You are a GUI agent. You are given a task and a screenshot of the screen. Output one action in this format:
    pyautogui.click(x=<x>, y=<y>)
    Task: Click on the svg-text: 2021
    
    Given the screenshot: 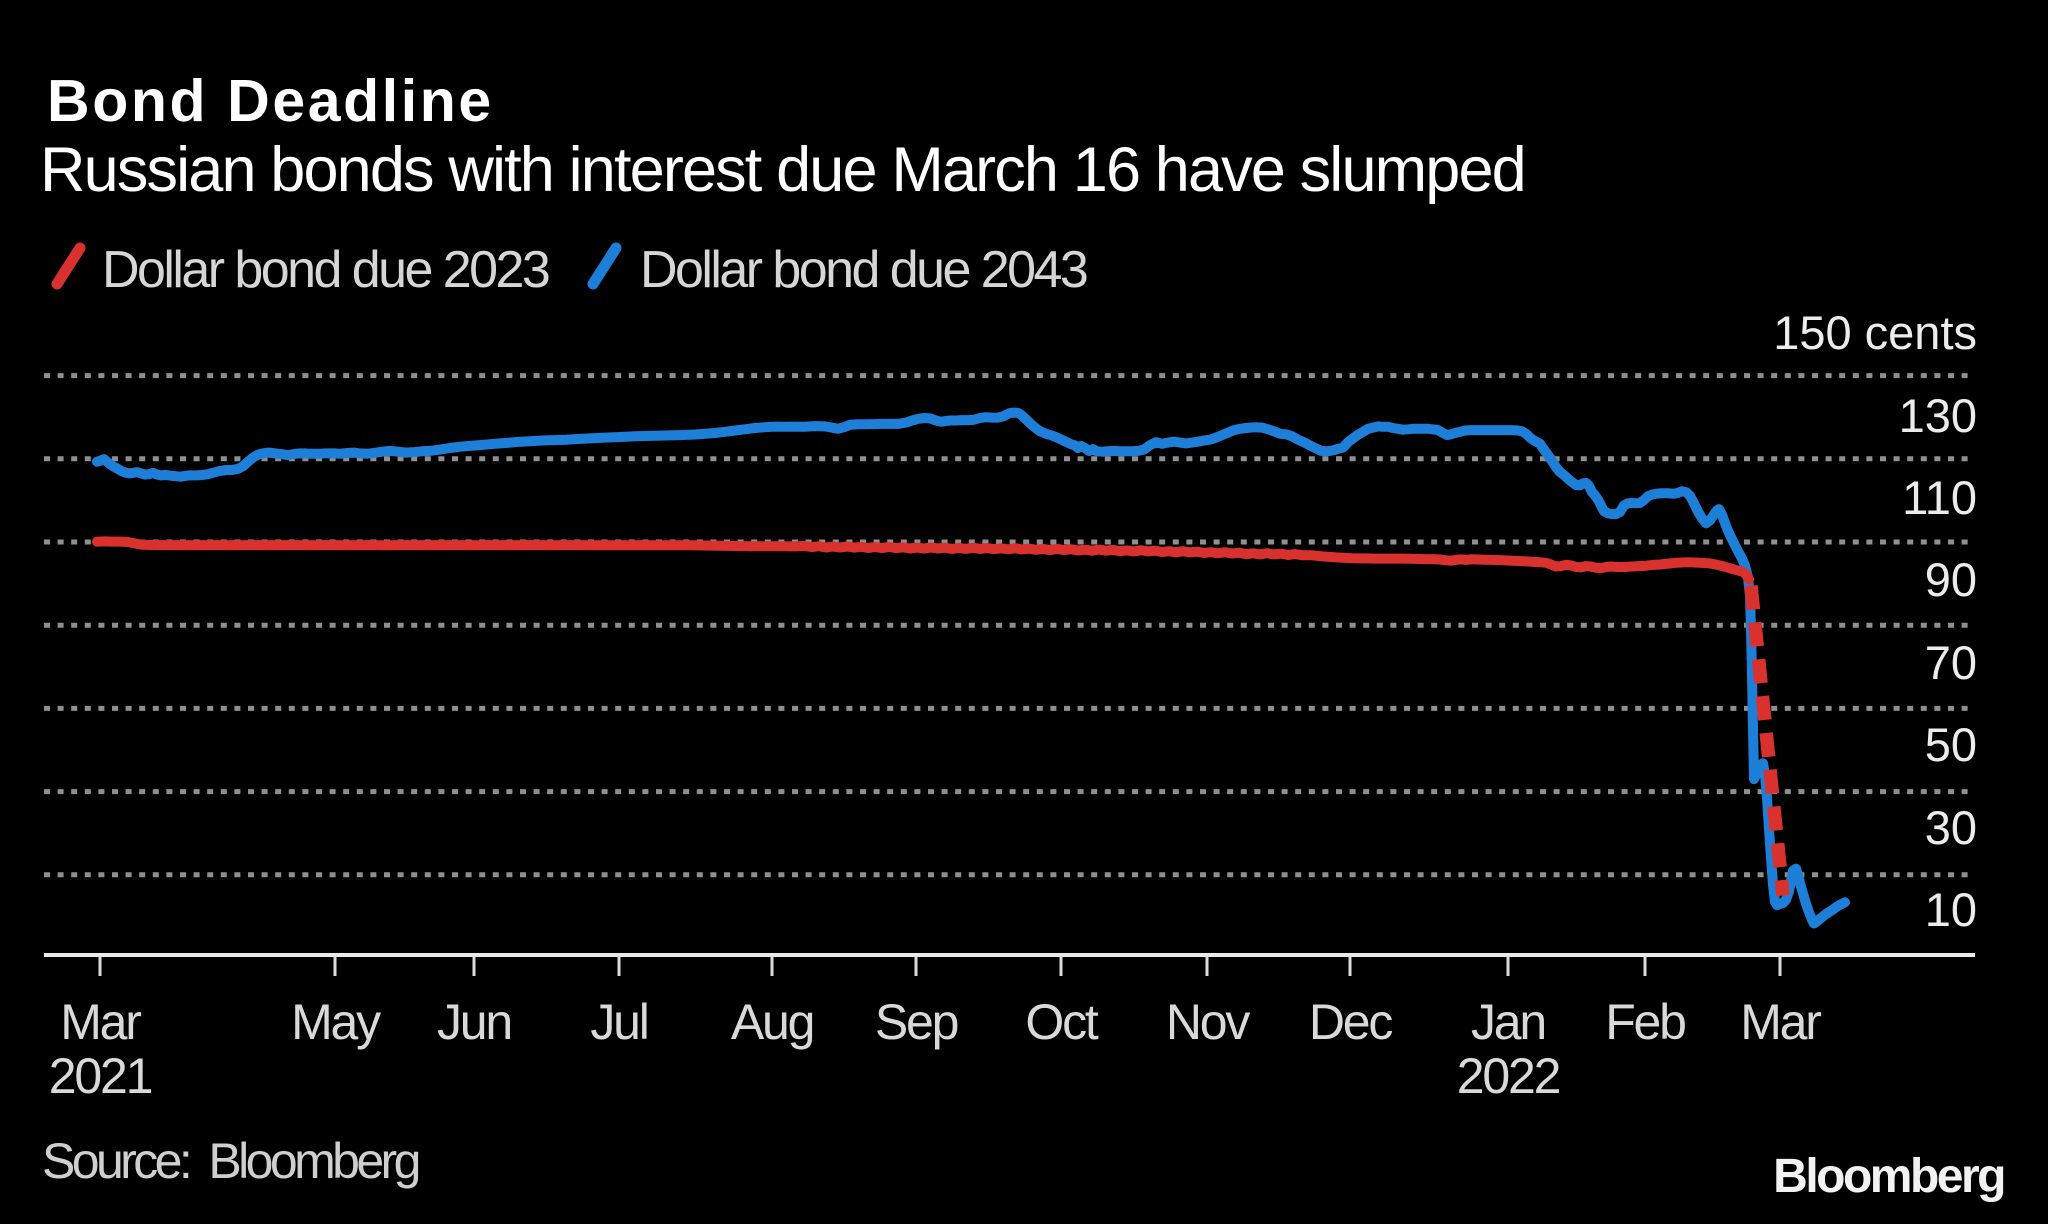 What is the action you would take?
    pyautogui.click(x=100, y=1076)
    